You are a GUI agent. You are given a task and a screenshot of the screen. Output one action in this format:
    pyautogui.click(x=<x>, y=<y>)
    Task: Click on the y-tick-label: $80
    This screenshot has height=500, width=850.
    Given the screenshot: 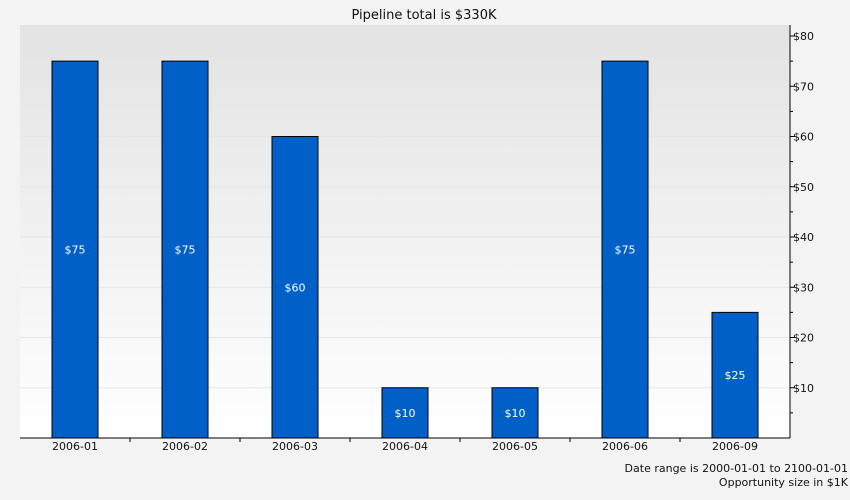 What is the action you would take?
    pyautogui.click(x=803, y=36)
    